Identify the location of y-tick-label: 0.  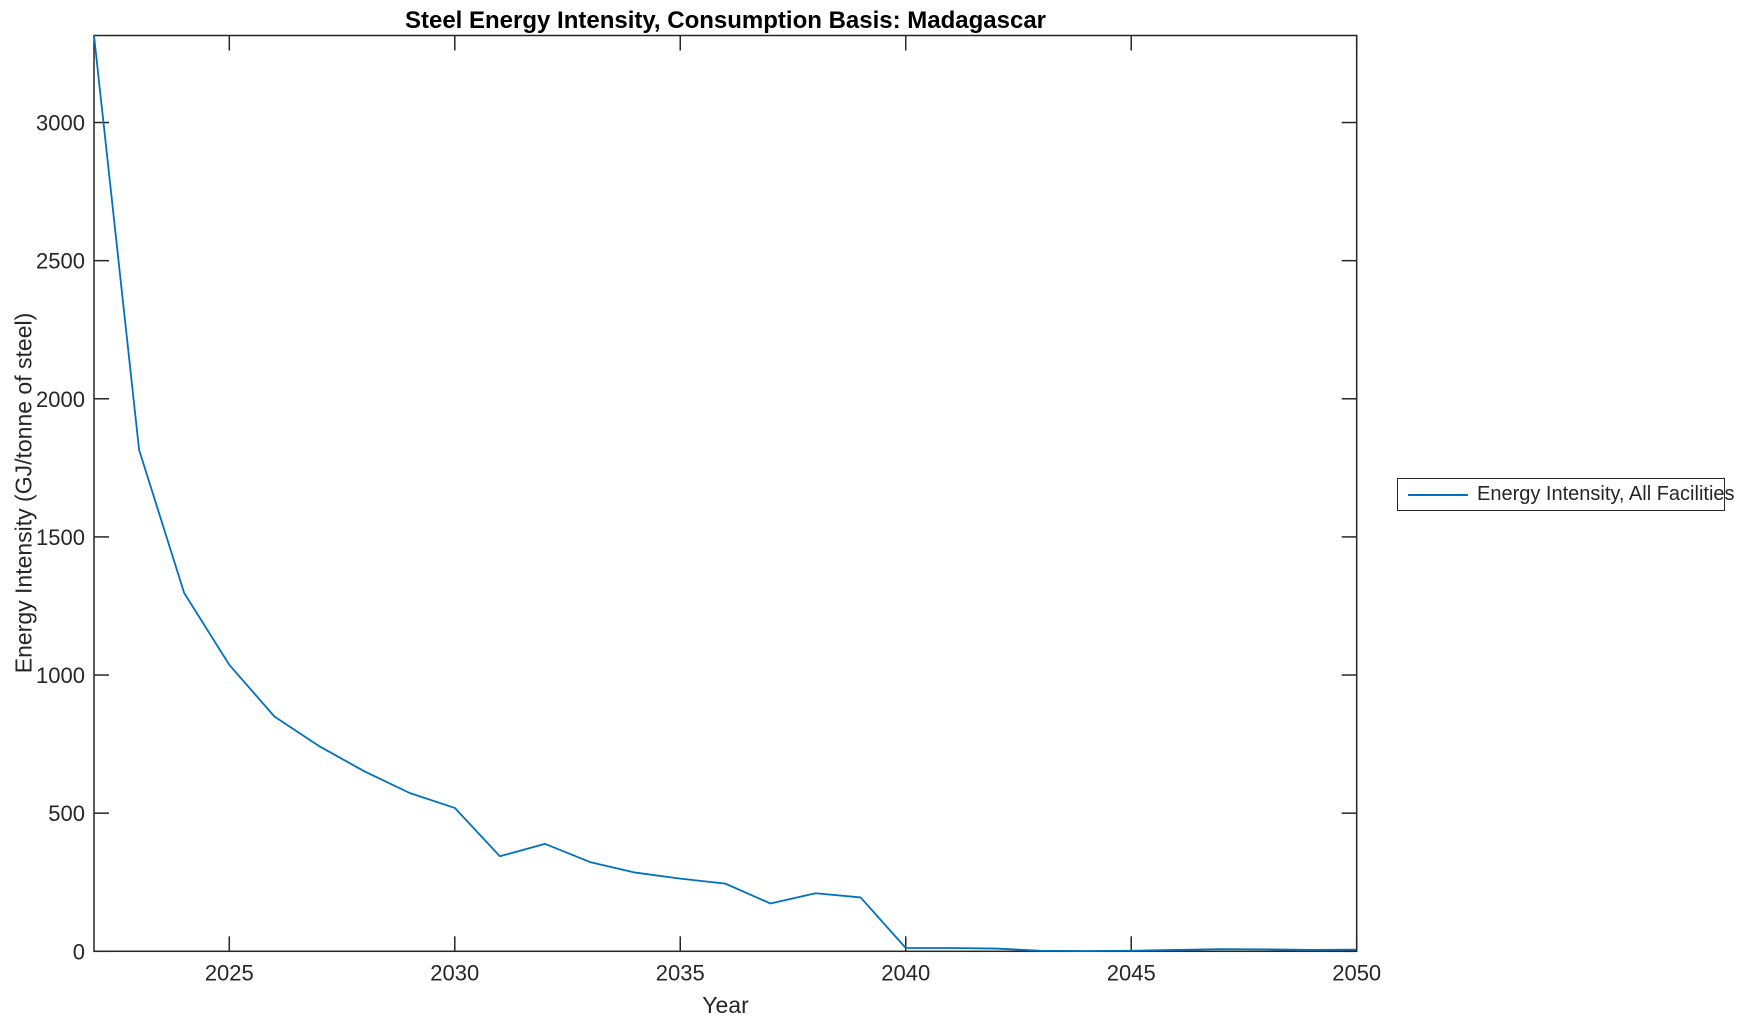
(79, 951).